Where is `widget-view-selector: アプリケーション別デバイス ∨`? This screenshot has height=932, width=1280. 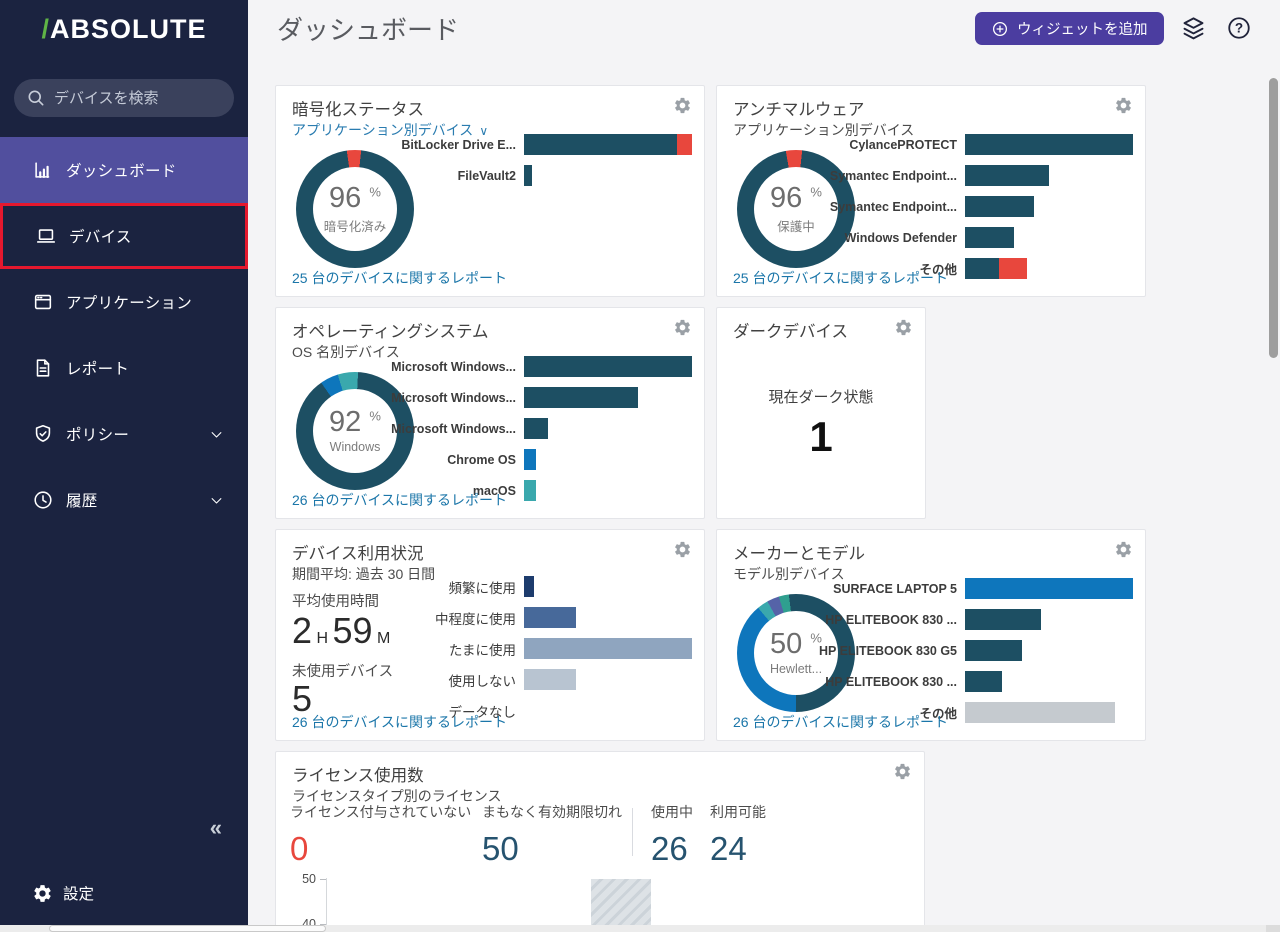 widget-view-selector: アプリケーション別デバイス ∨ is located at coordinates (390, 130).